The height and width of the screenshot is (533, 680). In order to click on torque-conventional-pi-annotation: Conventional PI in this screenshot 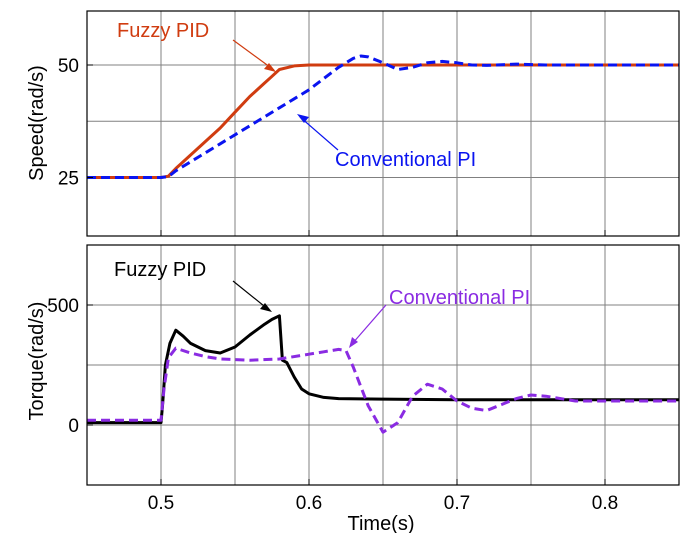, I will do `click(459, 298)`.